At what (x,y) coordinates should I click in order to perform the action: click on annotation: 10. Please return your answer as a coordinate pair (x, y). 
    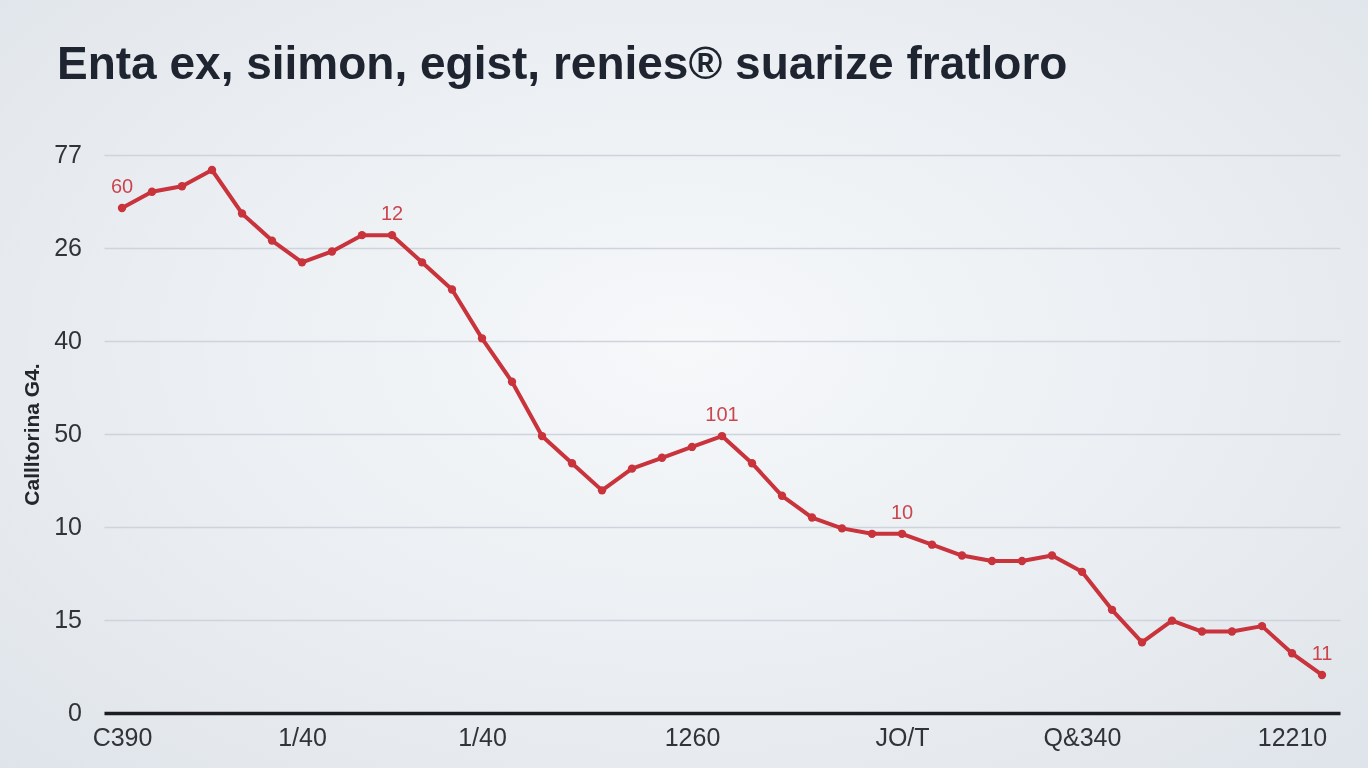
    Looking at the image, I should click on (902, 511).